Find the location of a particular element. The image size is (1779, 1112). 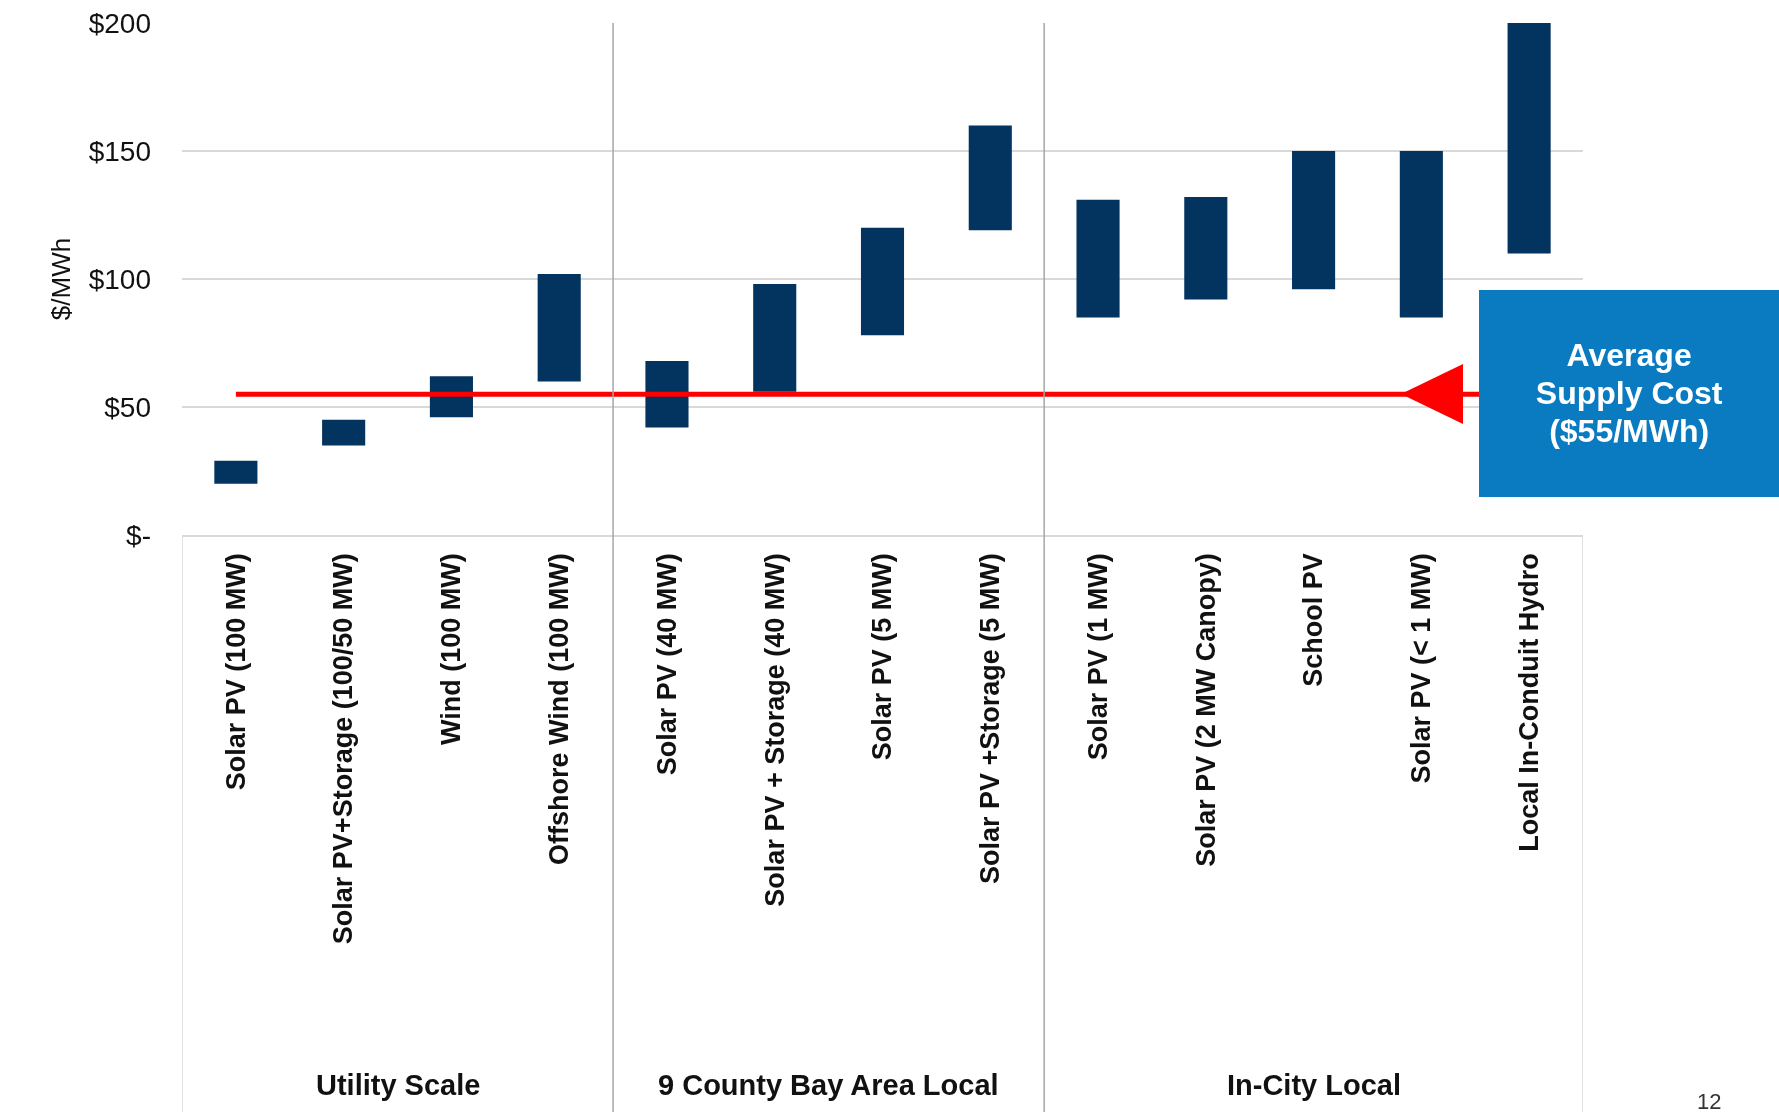

x-tick-label: Solar PV+Storage (100/50 MW) is located at coordinates (343, 749).